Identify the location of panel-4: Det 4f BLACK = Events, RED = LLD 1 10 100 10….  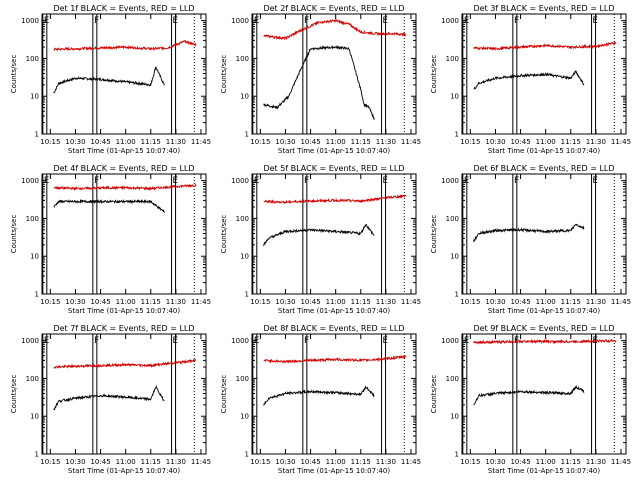
(110, 239).